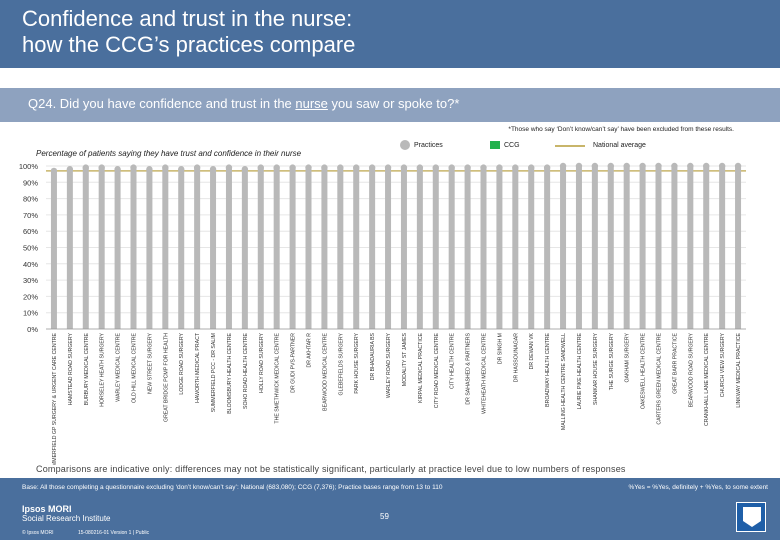 This screenshot has width=780, height=540. I want to click on x-tick-label: SOHO ROAD HEALTH CENTRE, so click(246, 370).